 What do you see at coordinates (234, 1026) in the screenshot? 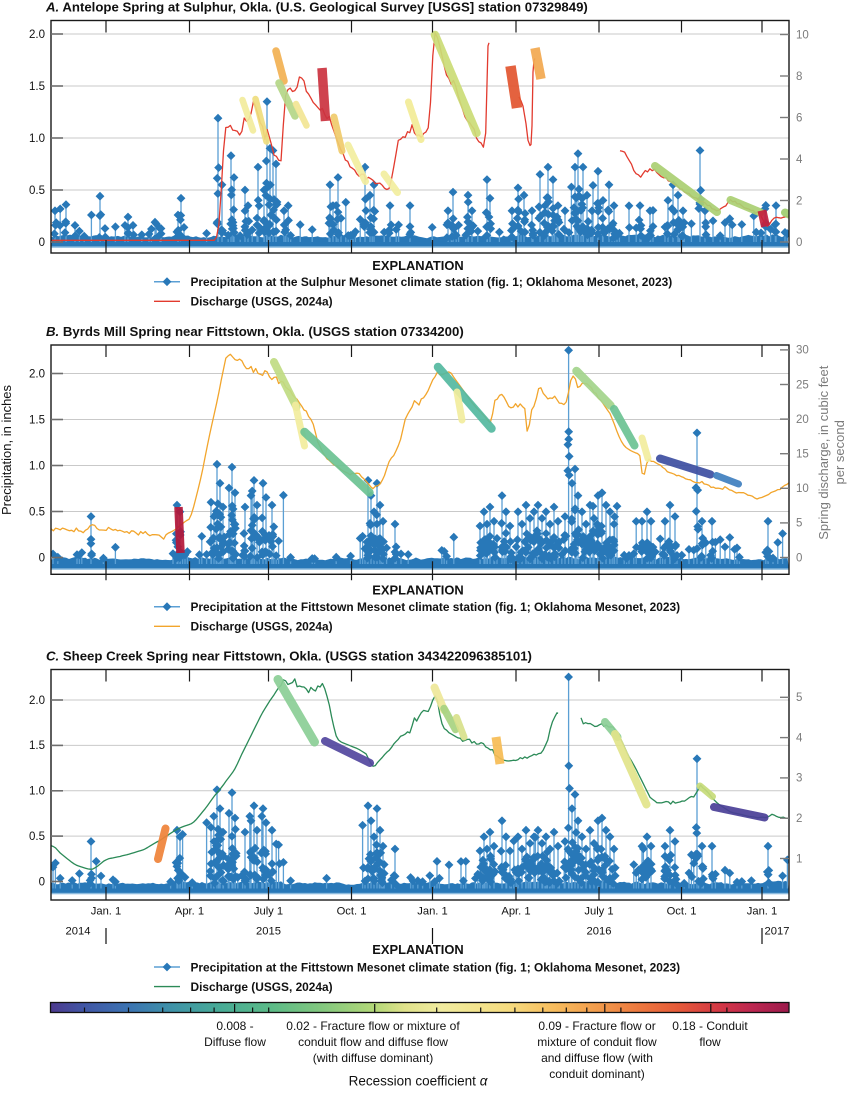
I see `svg-text: 0.008 -` at bounding box center [234, 1026].